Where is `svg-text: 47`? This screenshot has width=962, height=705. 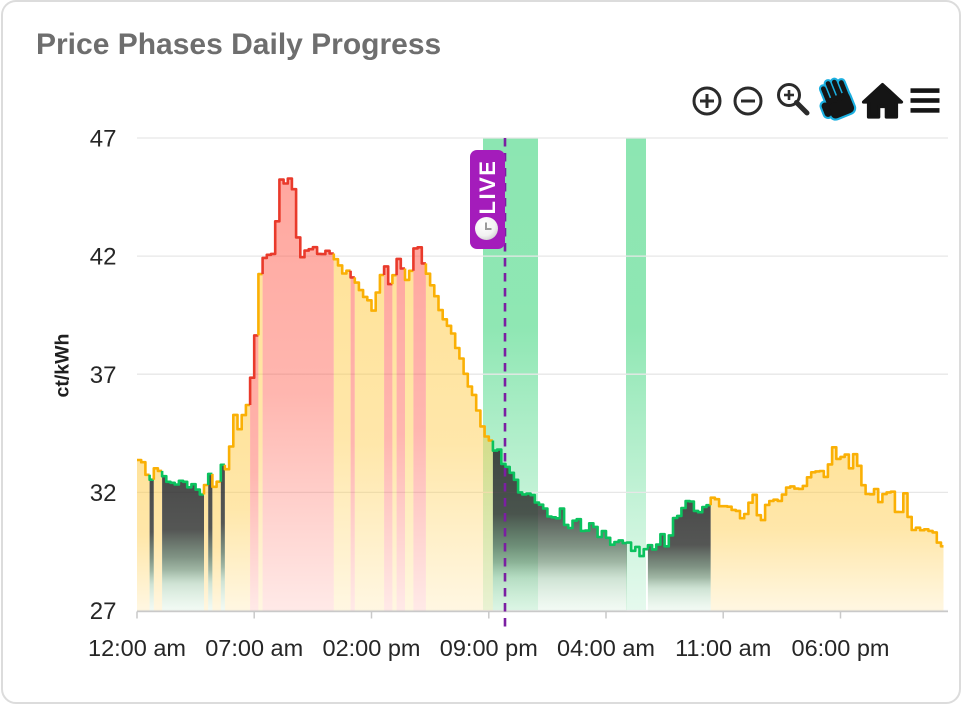 svg-text: 47 is located at coordinates (103, 139).